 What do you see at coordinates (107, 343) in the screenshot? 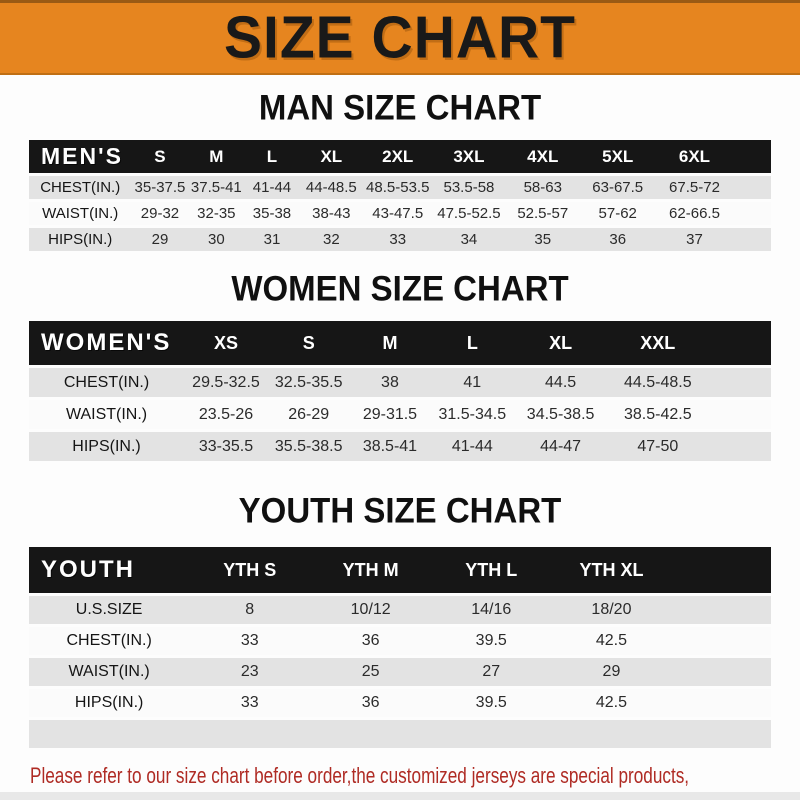
I see `table-corner-label: WOMEN'S` at bounding box center [107, 343].